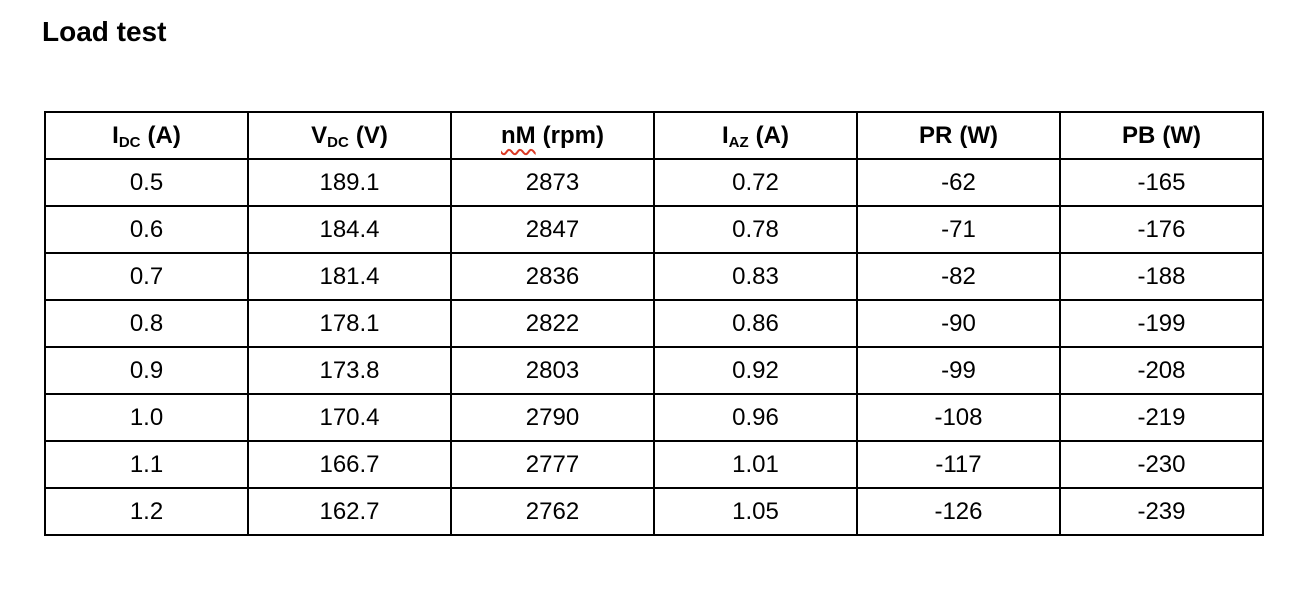 The image size is (1298, 610). Describe the element at coordinates (552, 417) in the screenshot. I see `table-cell: 2790` at that location.